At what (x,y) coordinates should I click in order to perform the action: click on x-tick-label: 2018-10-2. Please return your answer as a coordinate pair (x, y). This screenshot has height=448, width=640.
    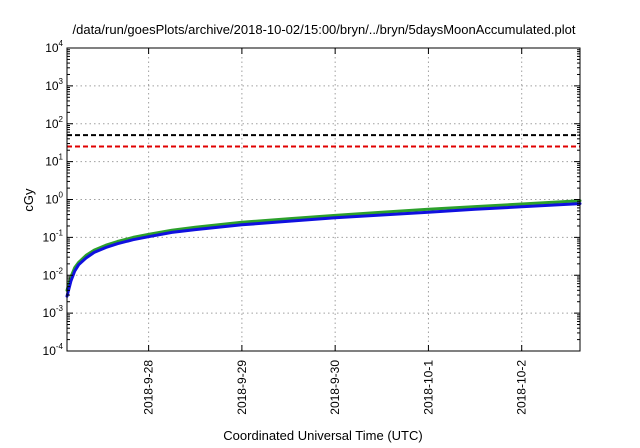
    Looking at the image, I should click on (522, 387).